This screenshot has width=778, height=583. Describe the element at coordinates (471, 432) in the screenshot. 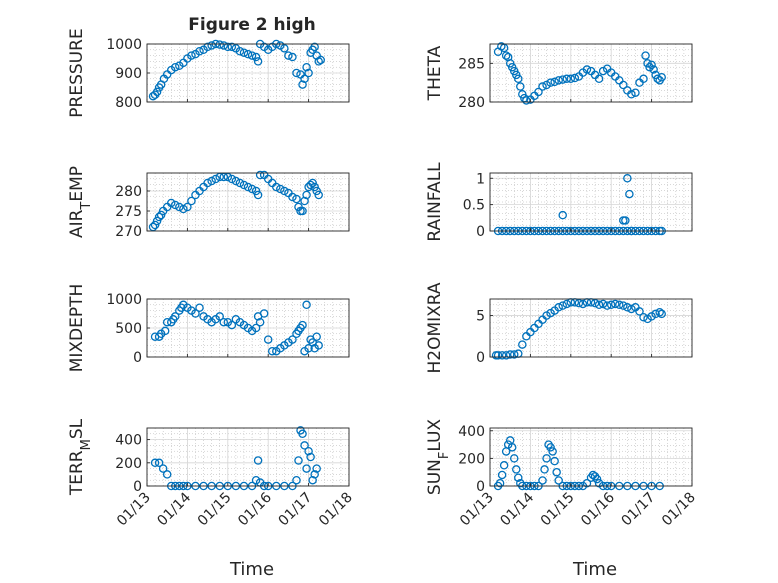

I see `y-tick-label: 400` at that location.